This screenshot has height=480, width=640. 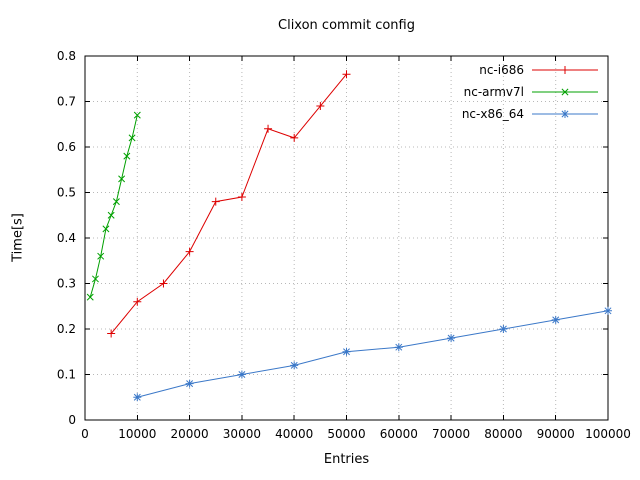 What do you see at coordinates (66, 193) in the screenshot?
I see `y-tick-label: 0.5` at bounding box center [66, 193].